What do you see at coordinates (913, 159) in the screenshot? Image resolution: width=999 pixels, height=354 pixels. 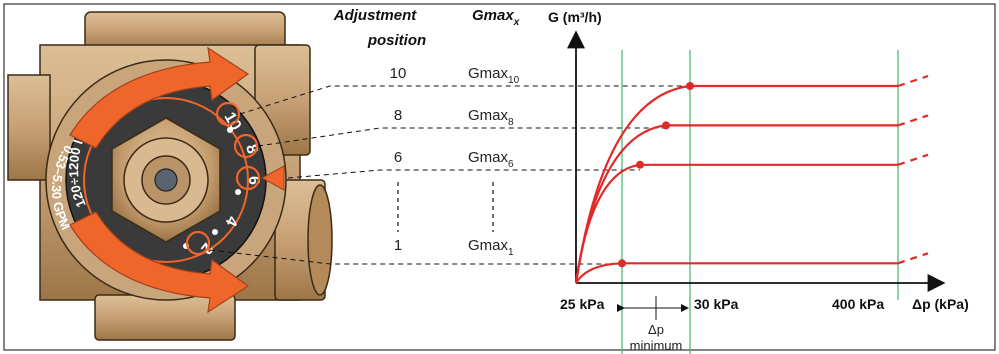 I see `curve-continuation-gmax6` at bounding box center [913, 159].